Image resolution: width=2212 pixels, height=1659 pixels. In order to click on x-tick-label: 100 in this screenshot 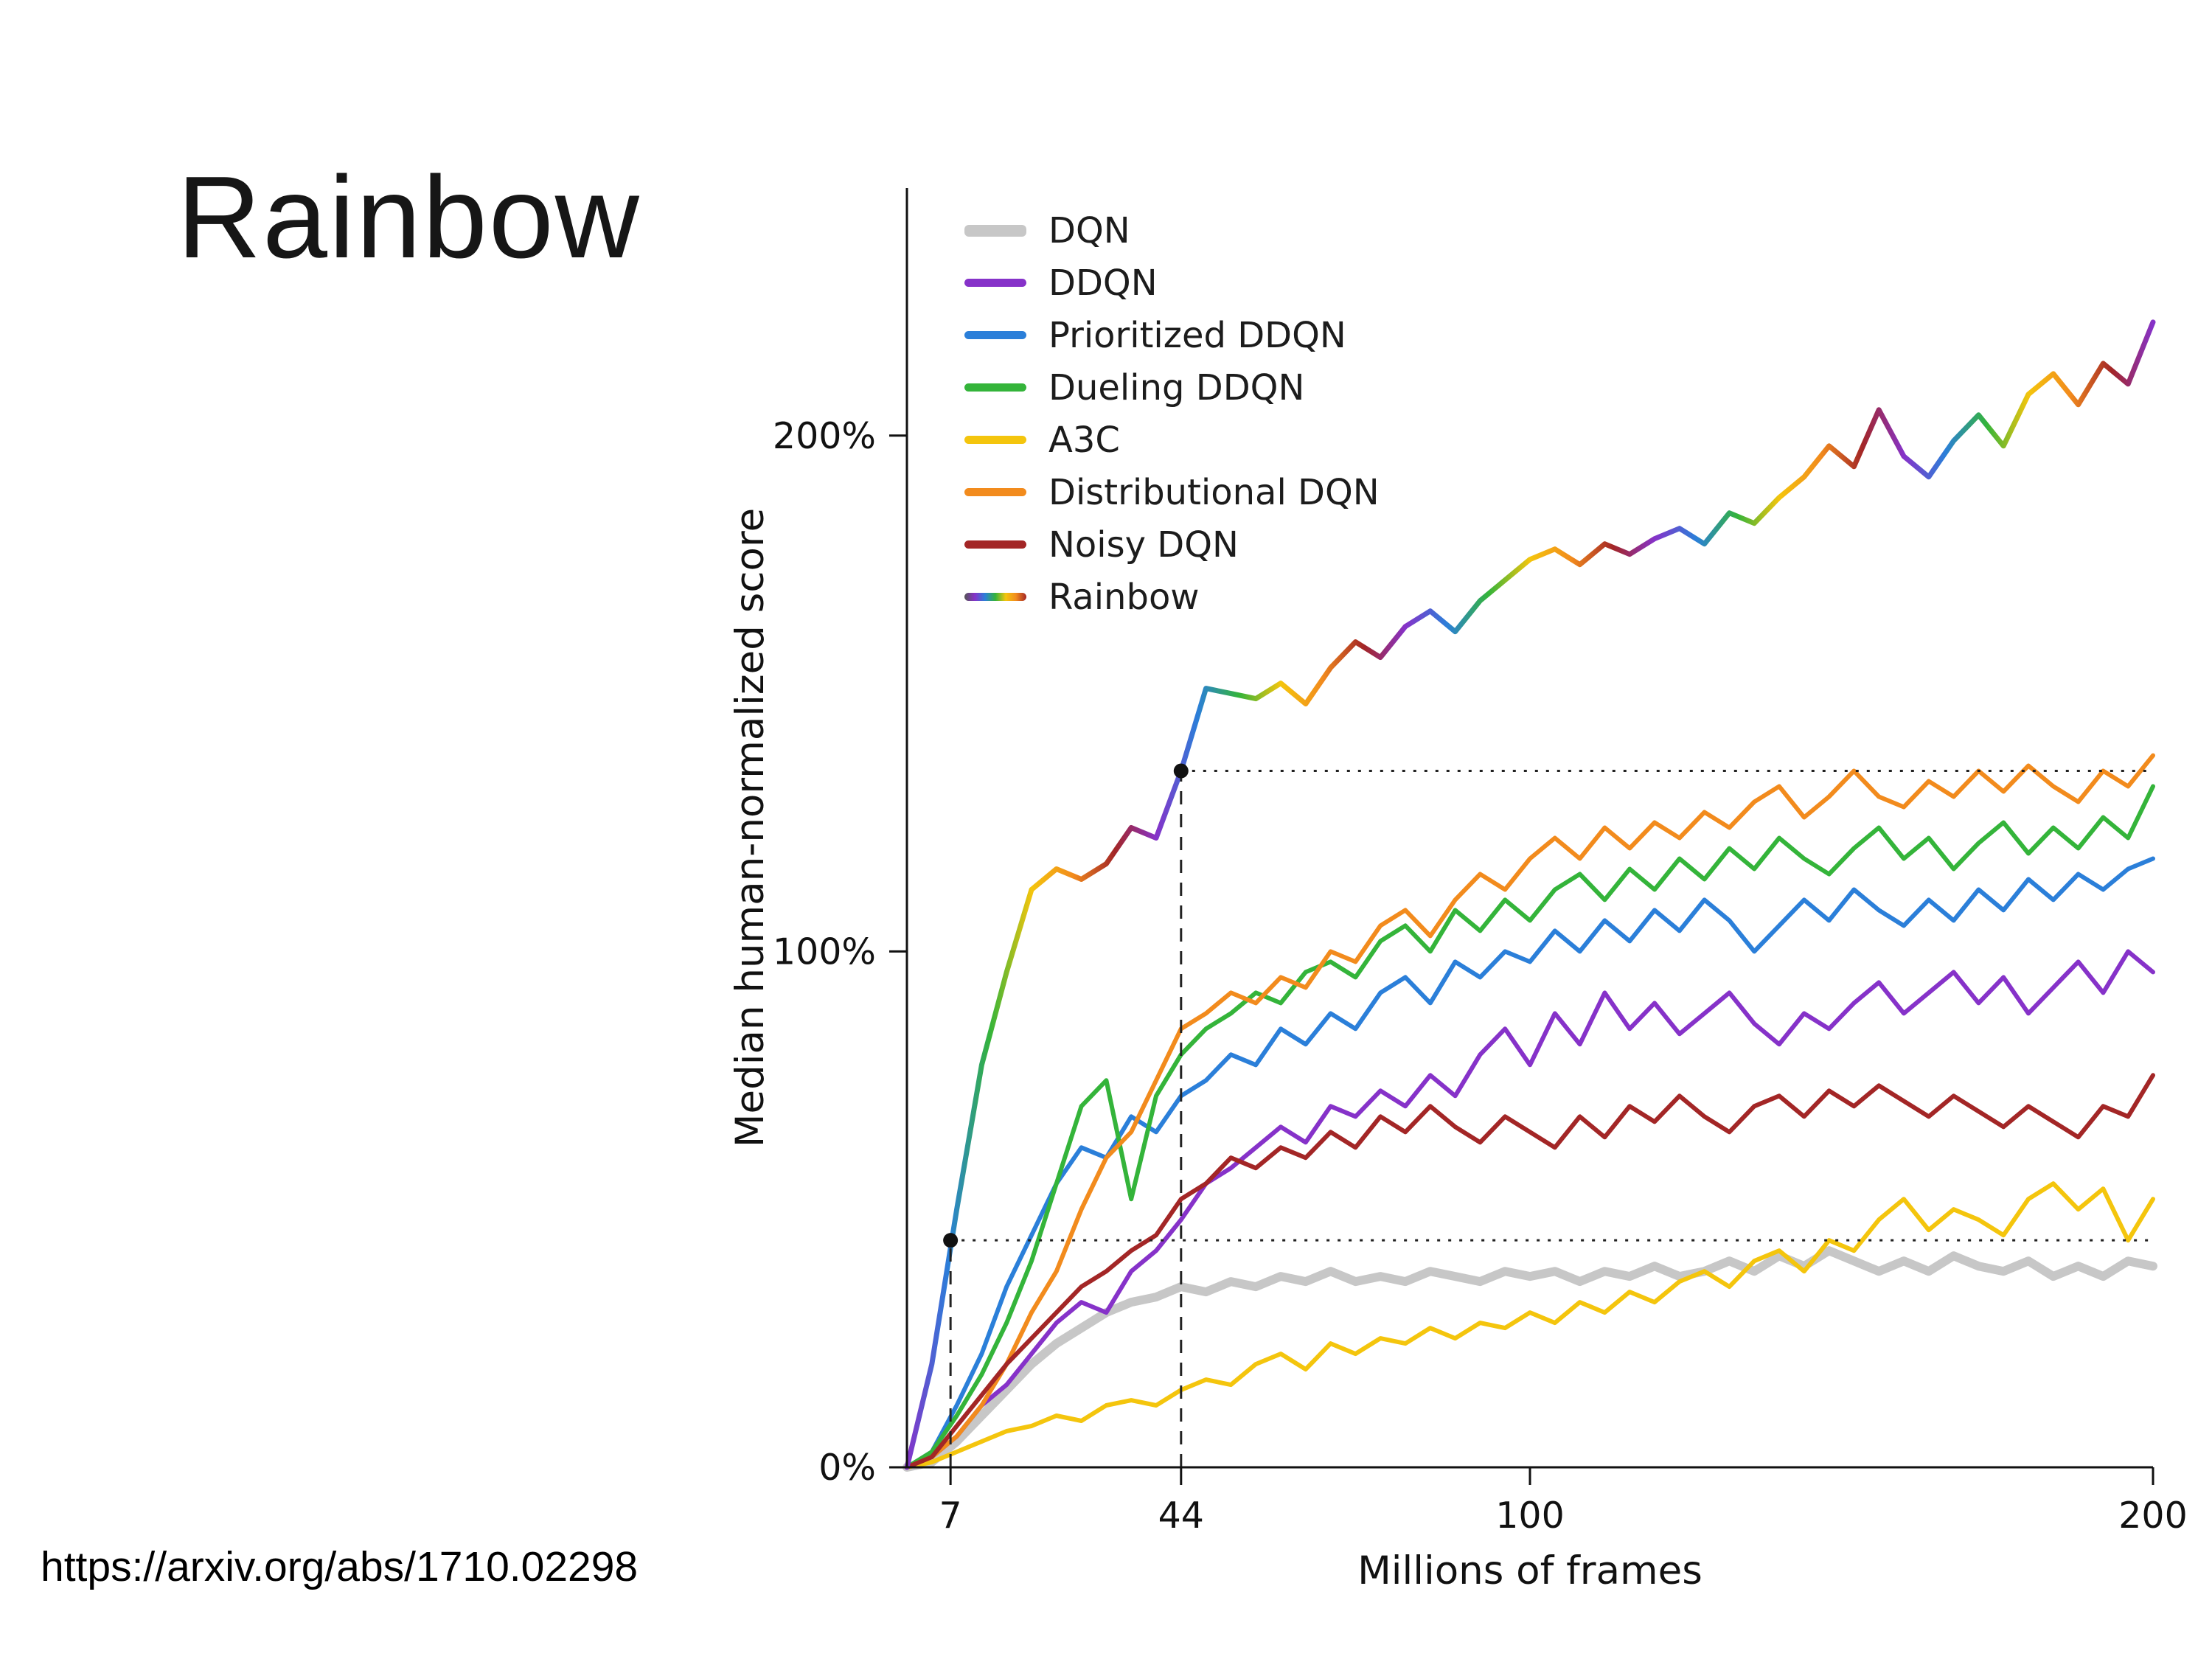, I will do `click(1530, 1516)`.